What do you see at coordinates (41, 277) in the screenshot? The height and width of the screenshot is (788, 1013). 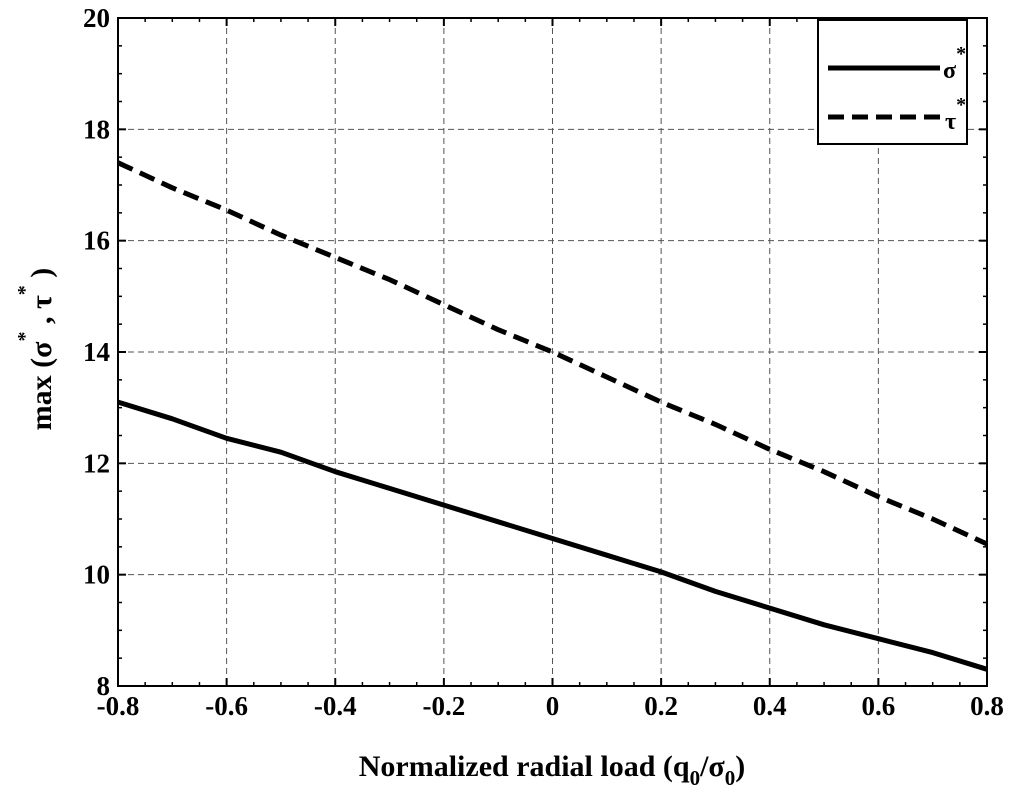 I see `y-axis-label-suffix: )` at bounding box center [41, 277].